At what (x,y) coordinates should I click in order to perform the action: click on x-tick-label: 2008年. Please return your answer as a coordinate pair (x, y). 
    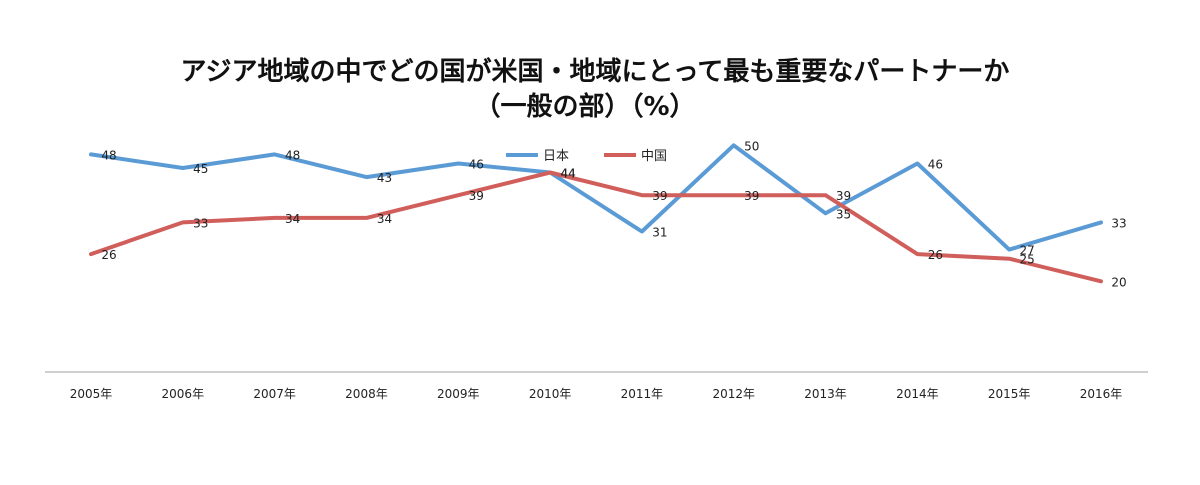
    Looking at the image, I should click on (366, 394).